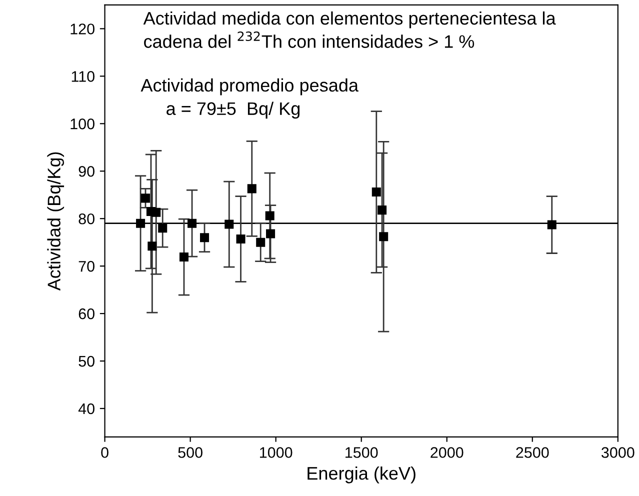 This screenshot has height=496, width=639. What do you see at coordinates (86, 266) in the screenshot?
I see `y-tick-label: 70` at bounding box center [86, 266].